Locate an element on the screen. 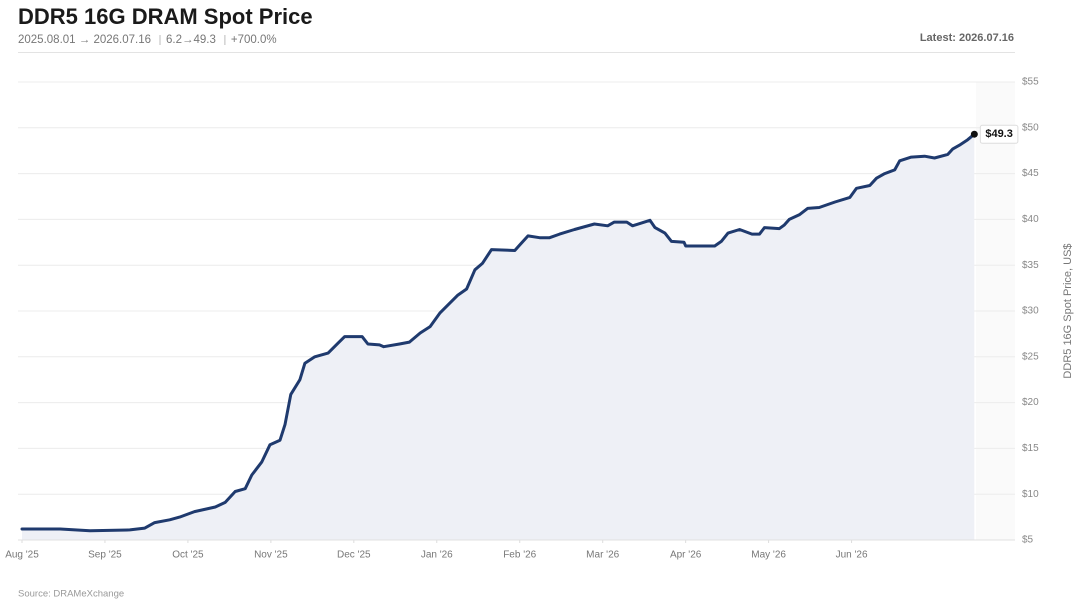 The height and width of the screenshot is (608, 1080). y-tick-label: $35 is located at coordinates (1030, 265).